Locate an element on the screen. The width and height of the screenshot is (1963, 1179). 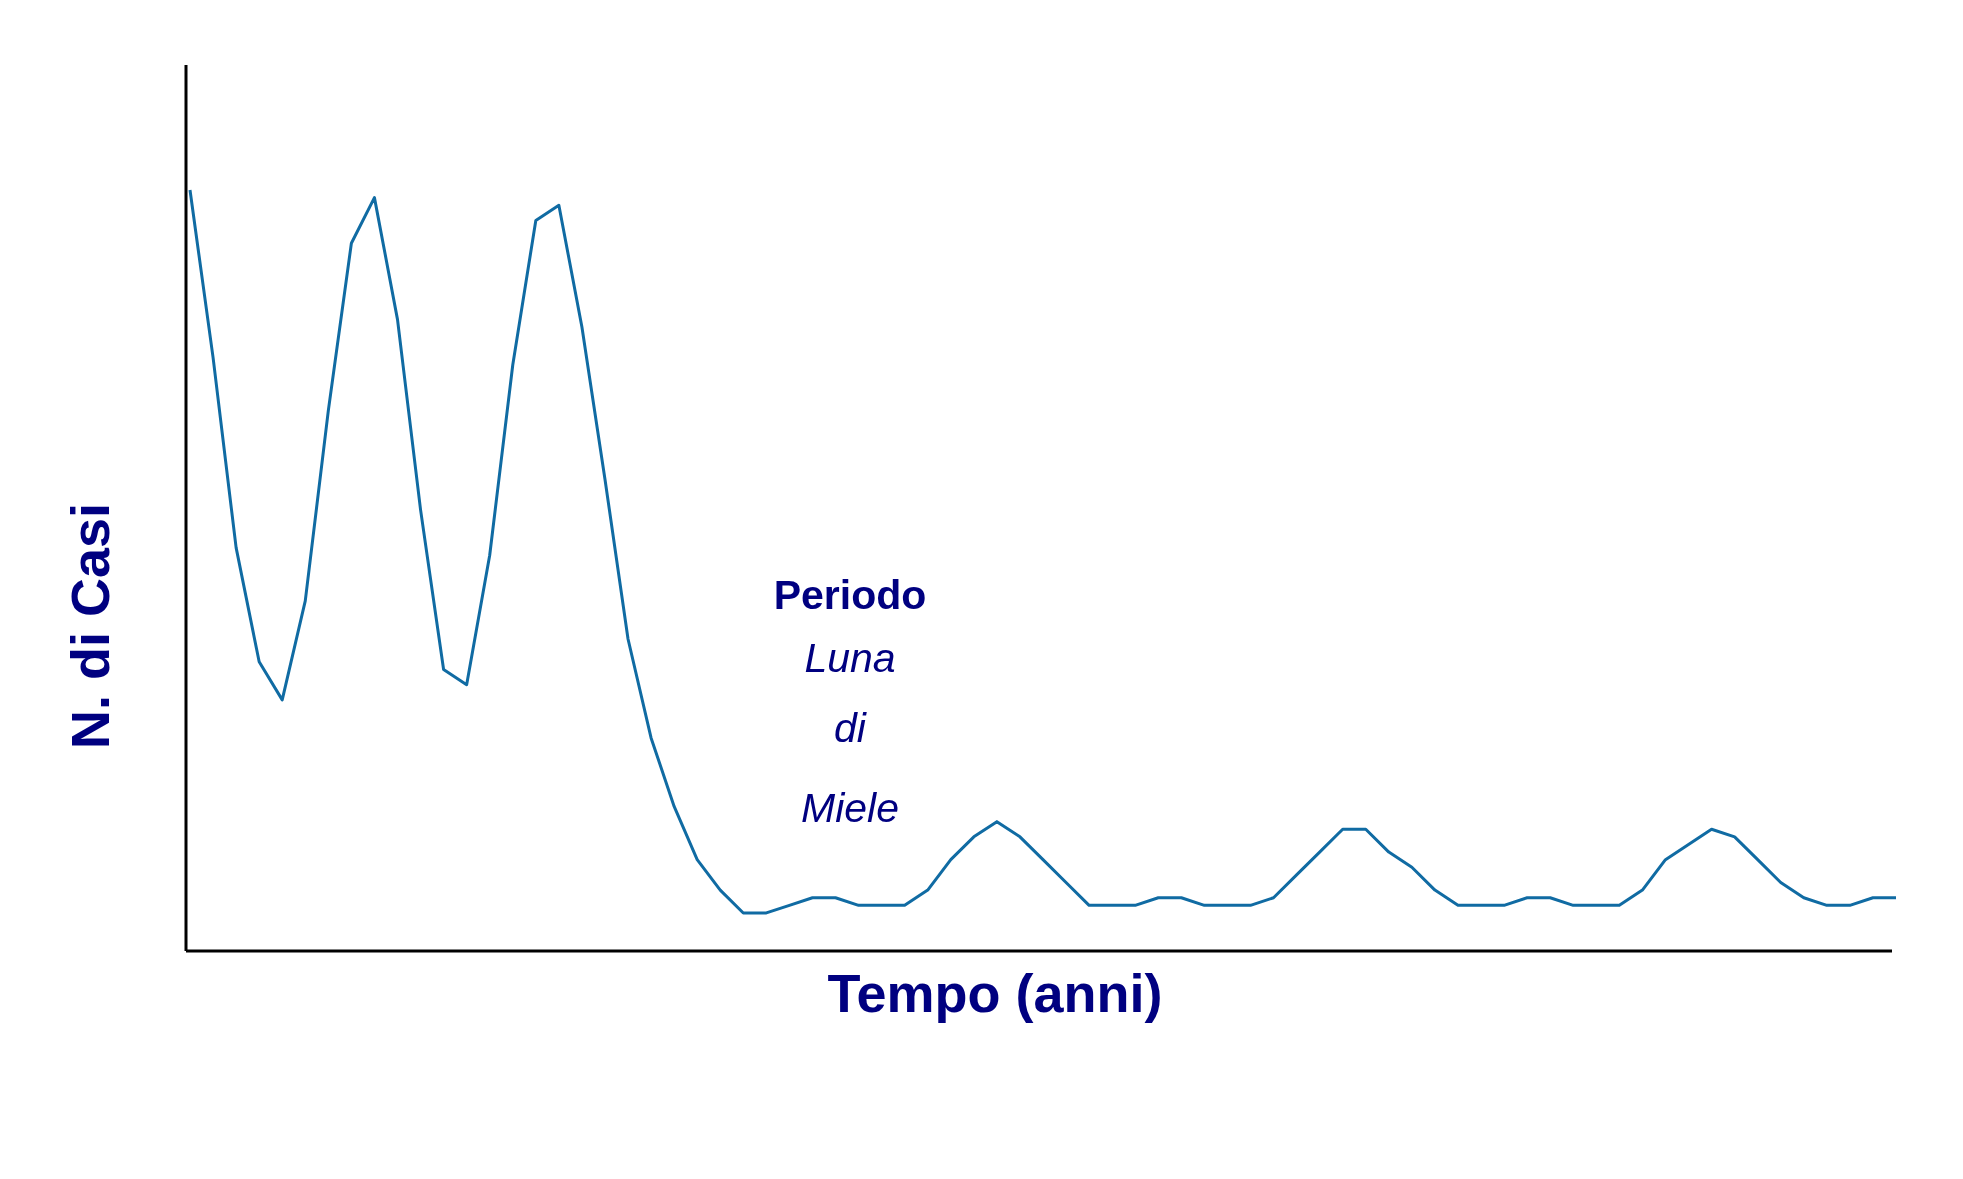
annotation: Luna di Miele is located at coordinates (850, 733).